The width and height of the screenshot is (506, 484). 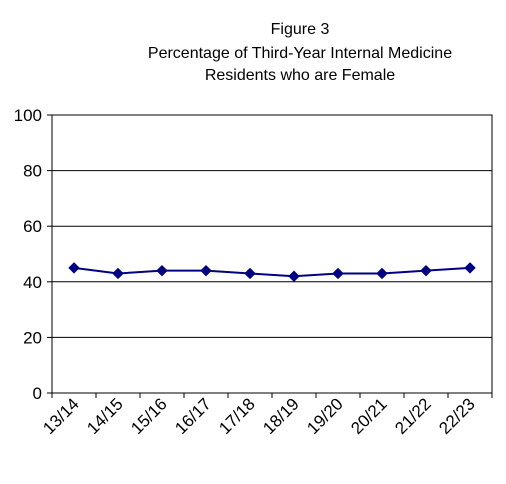 I want to click on x-tick-label: 17/18, so click(x=237, y=416).